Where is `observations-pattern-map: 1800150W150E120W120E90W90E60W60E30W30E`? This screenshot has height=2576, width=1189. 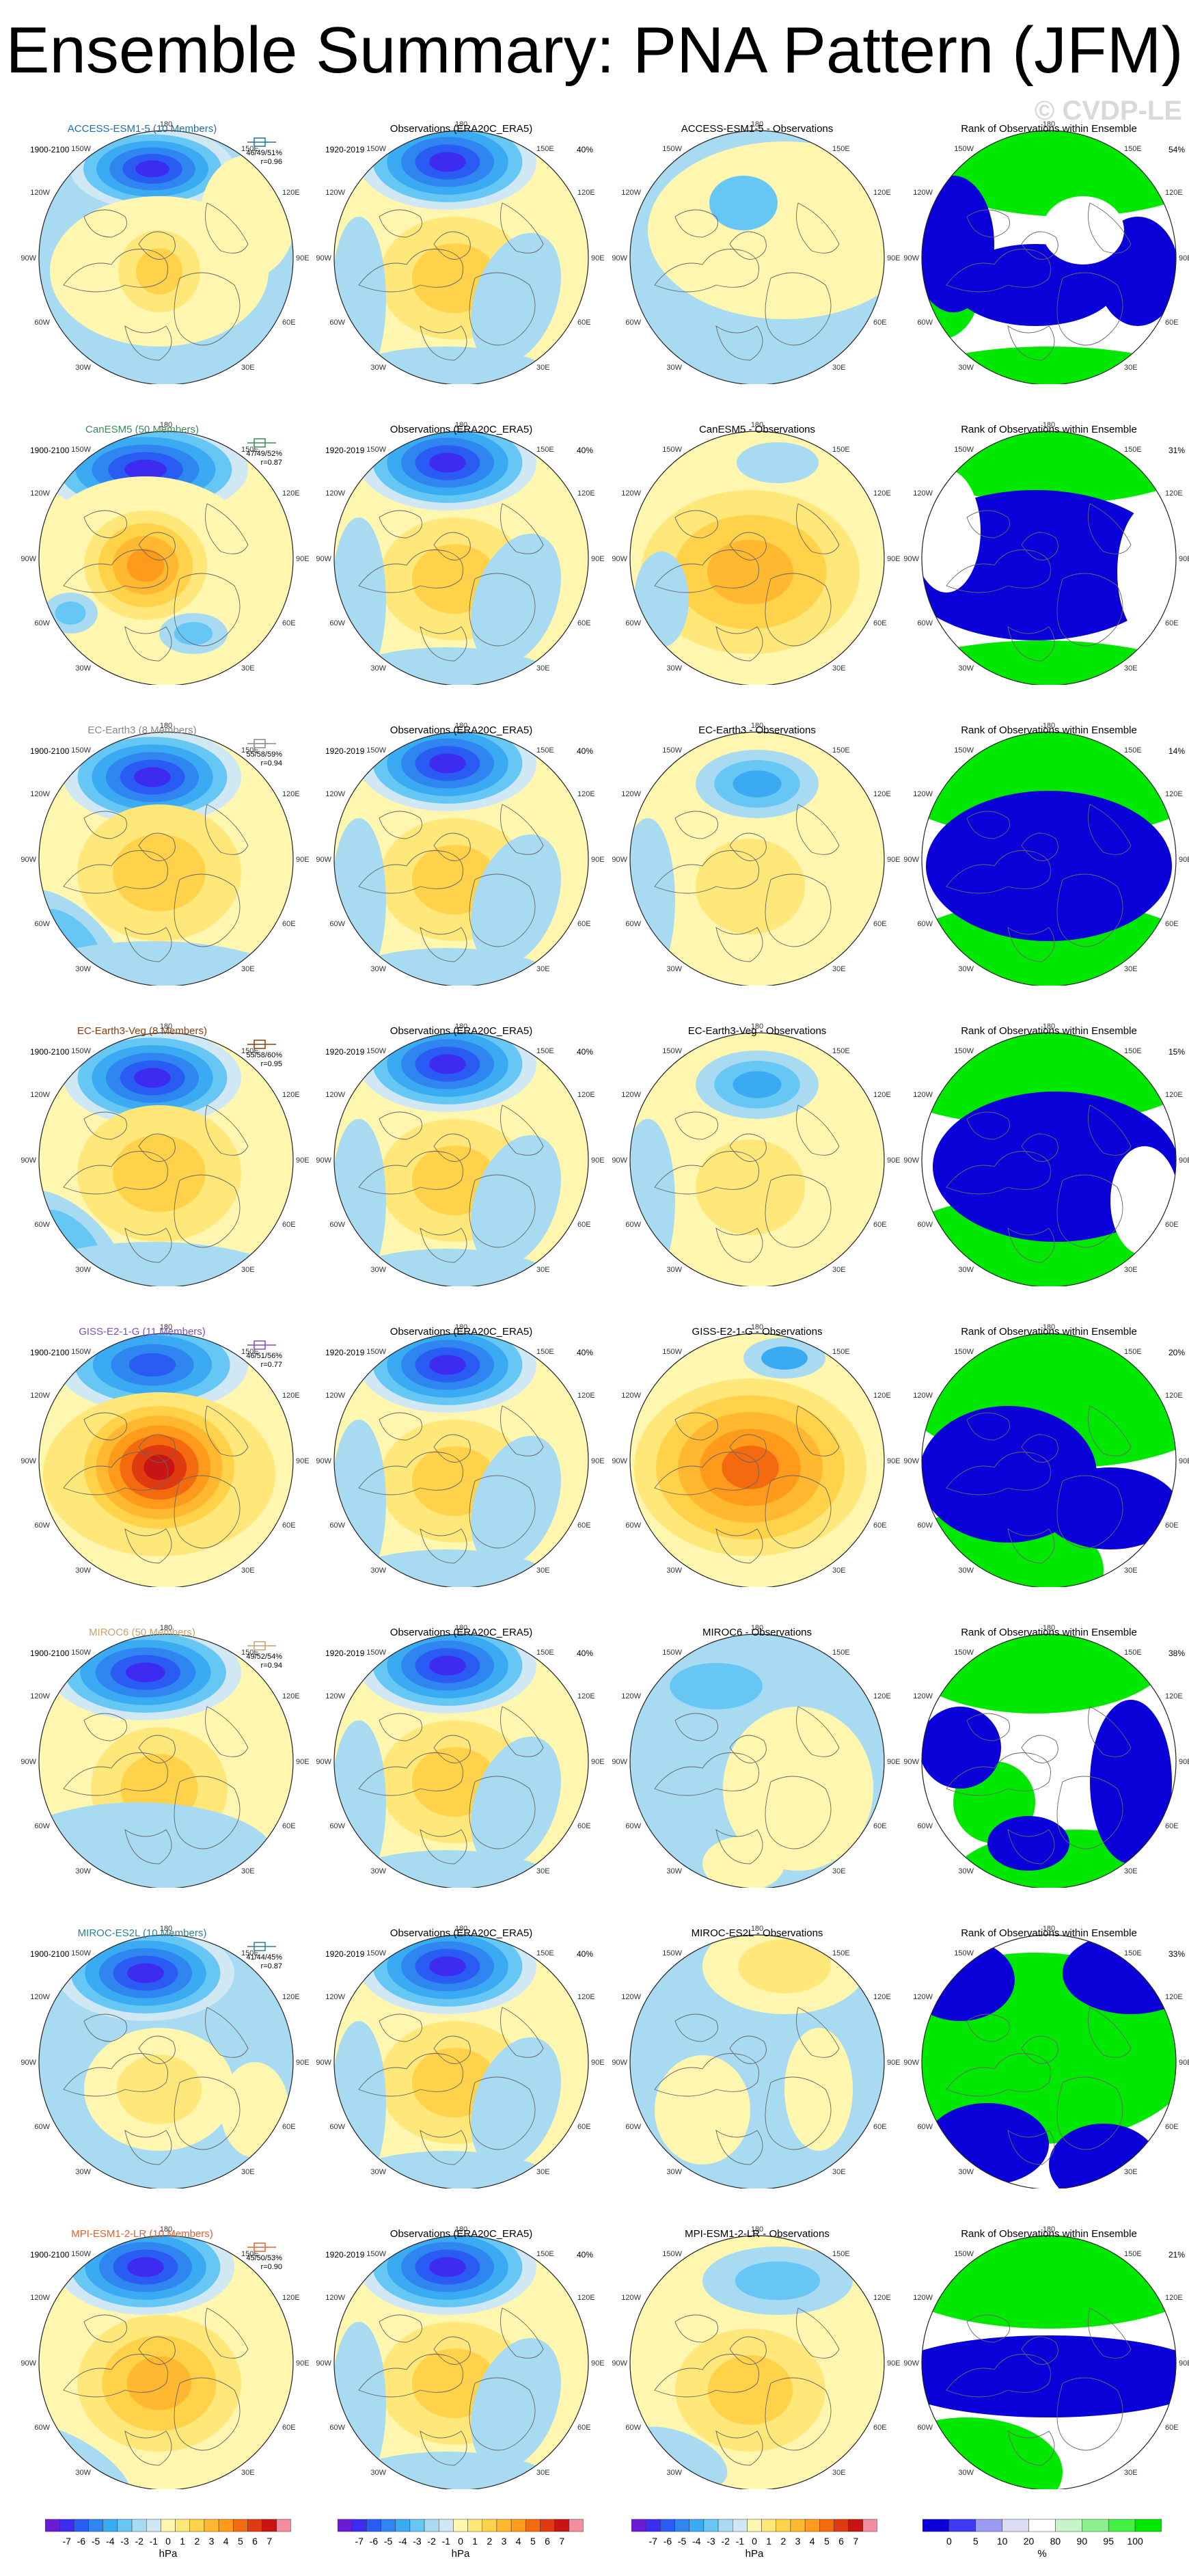 observations-pattern-map: 1800150W150E120W120E90W90E60W60E30W30E is located at coordinates (460, 854).